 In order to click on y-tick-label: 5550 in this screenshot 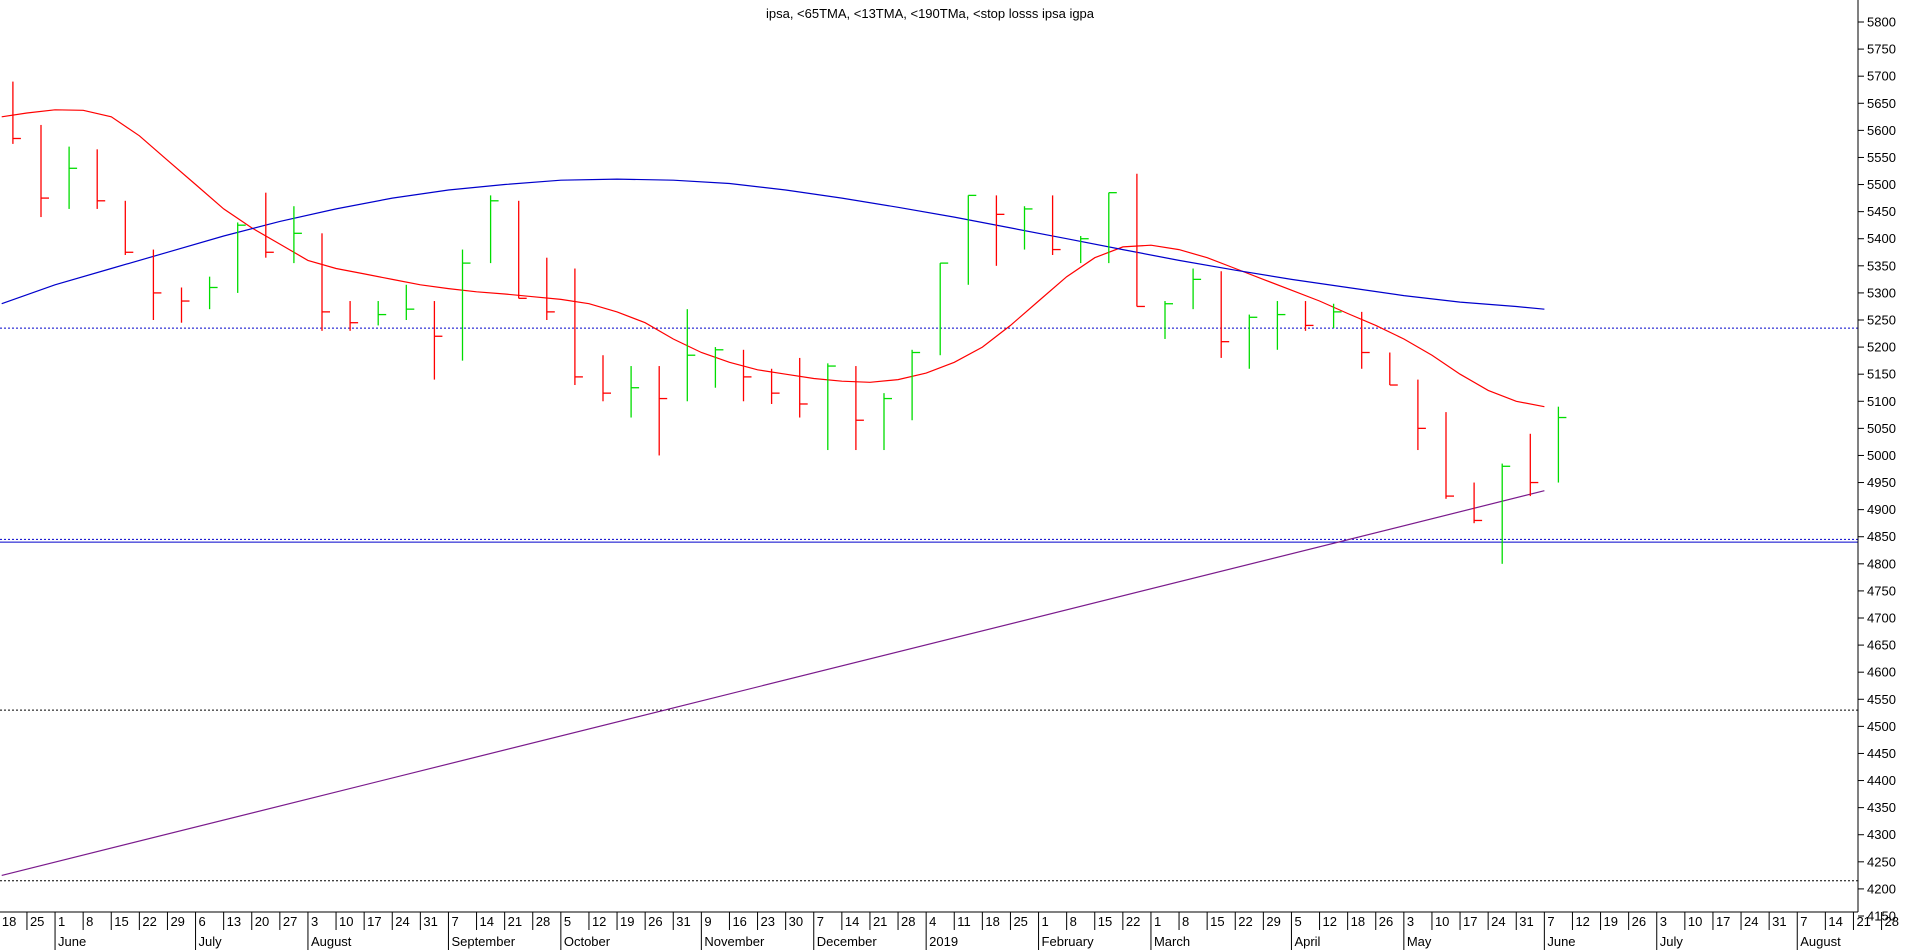, I will do `click(1881, 157)`.